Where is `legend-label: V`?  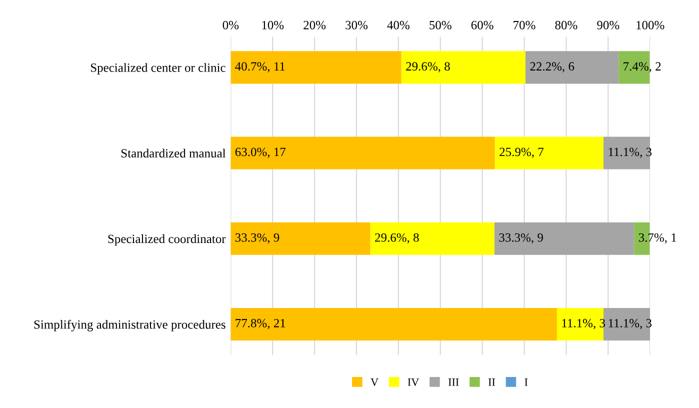
legend-label: V is located at coordinates (374, 382).